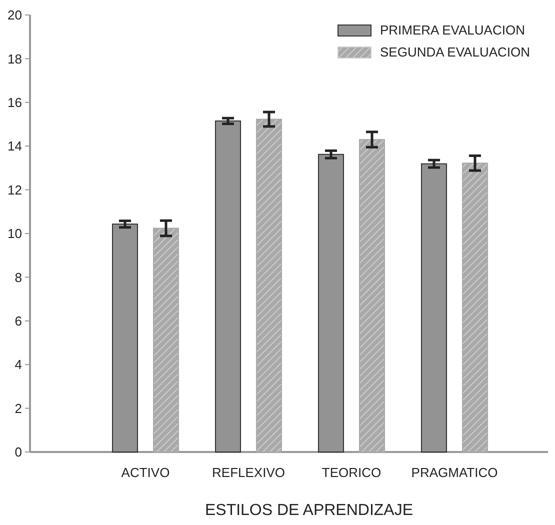 The height and width of the screenshot is (525, 555). I want to click on legend-label: SEGUNDA EVALUACION, so click(455, 52).